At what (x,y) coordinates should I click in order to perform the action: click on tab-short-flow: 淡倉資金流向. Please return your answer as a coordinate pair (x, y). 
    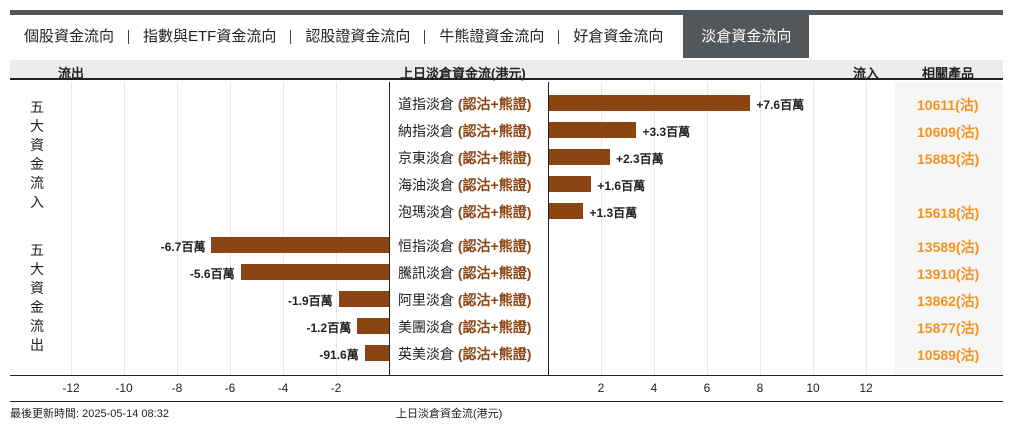
    Looking at the image, I should click on (746, 36).